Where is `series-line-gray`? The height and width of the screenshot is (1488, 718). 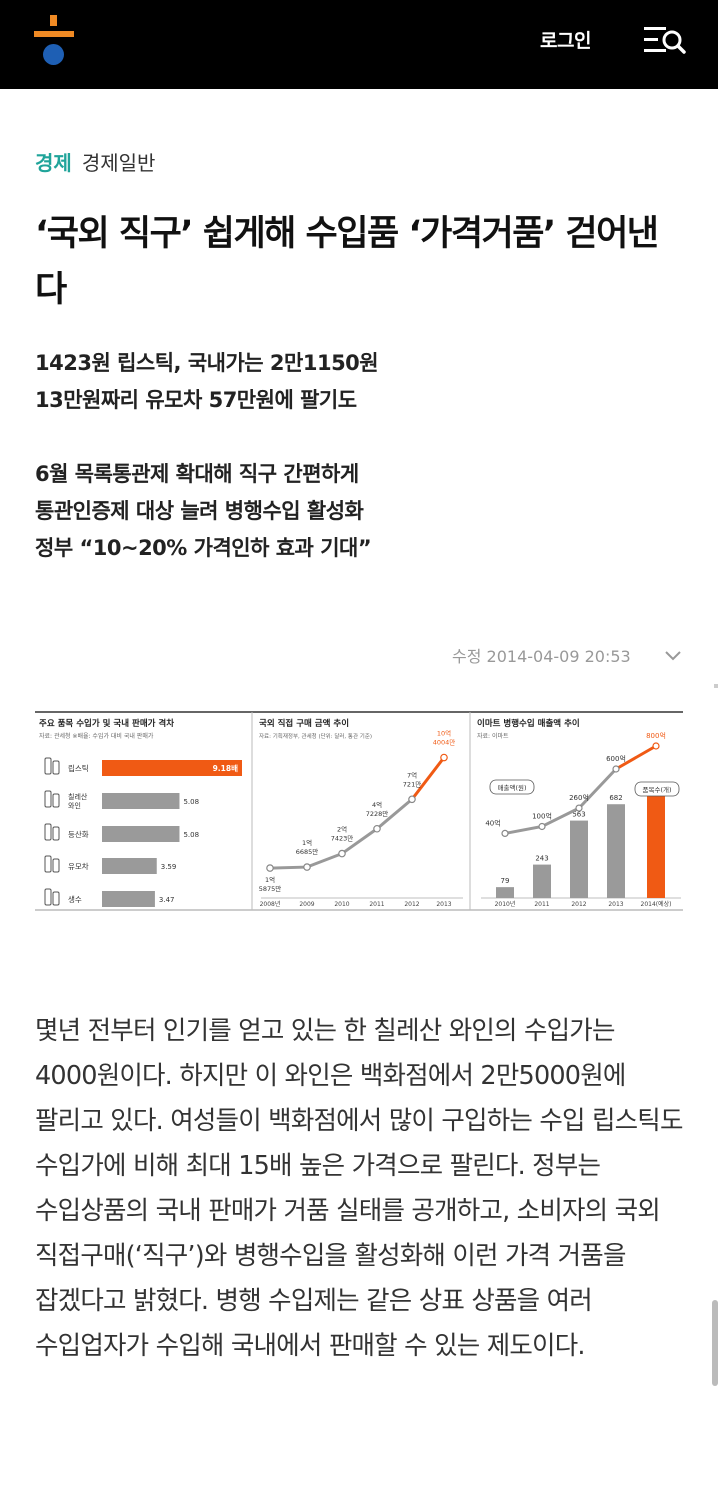
series-line-gray is located at coordinates (561, 801).